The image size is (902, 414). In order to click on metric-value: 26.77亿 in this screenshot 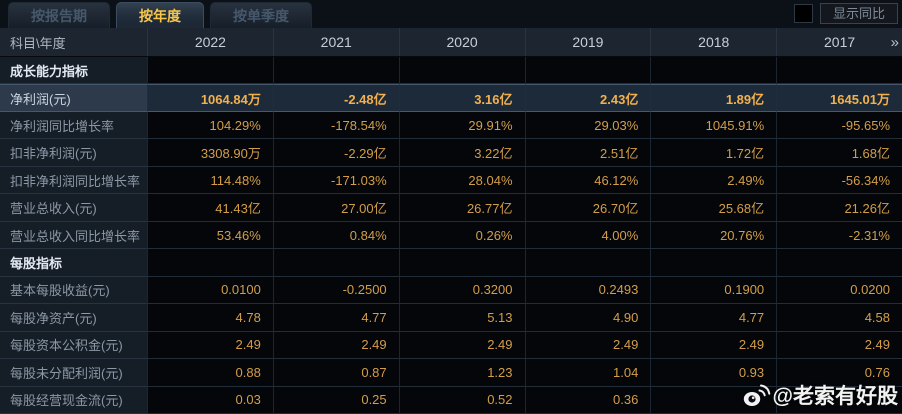, I will do `click(461, 208)`.